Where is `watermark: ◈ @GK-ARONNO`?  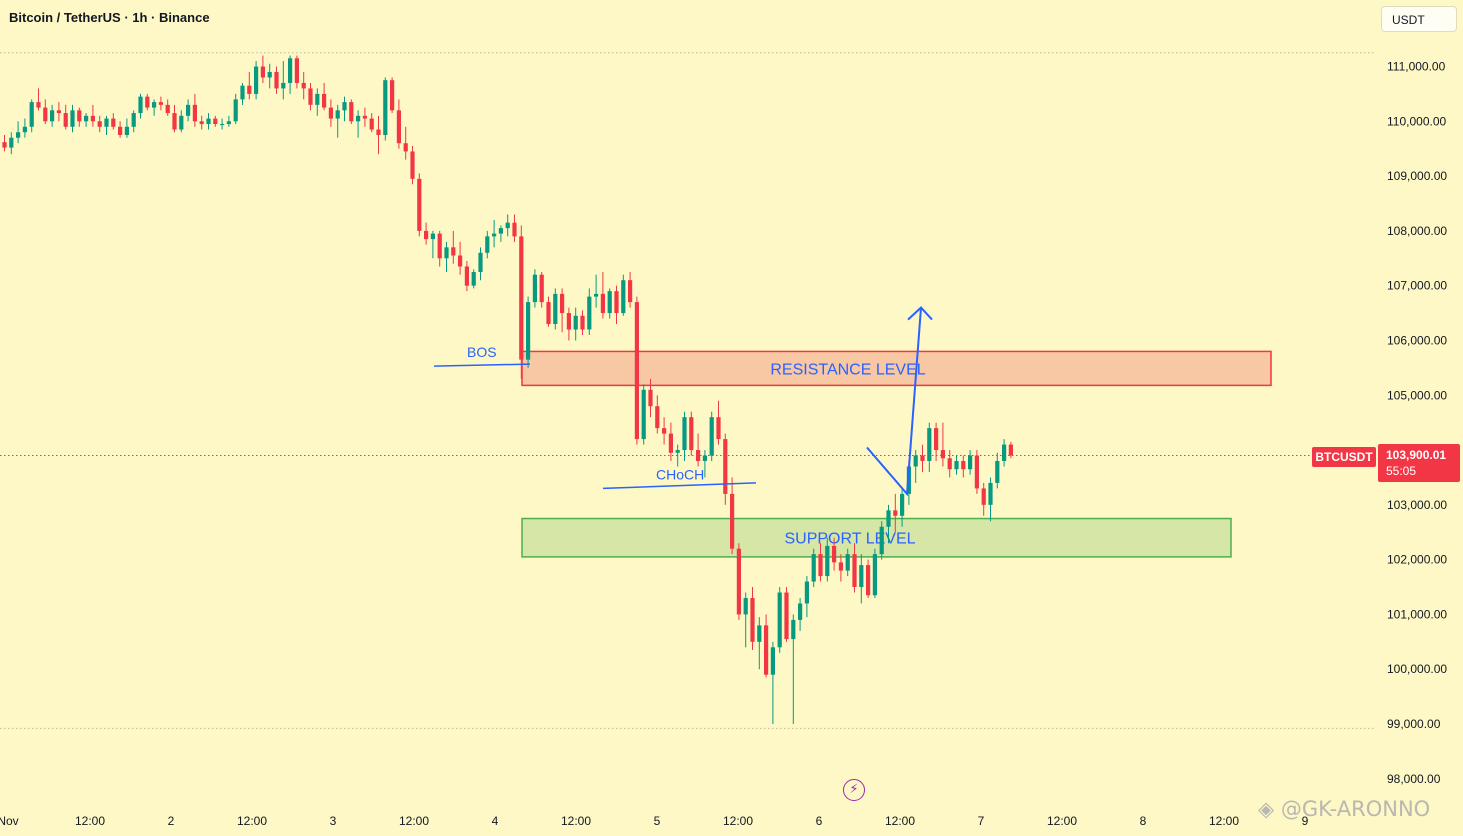
watermark: ◈ @GK-ARONNO is located at coordinates (1344, 809).